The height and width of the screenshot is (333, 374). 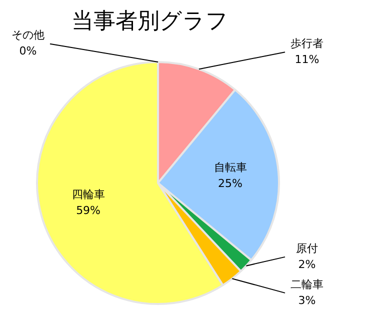 I want to click on slice-label: 自転車, so click(x=230, y=167).